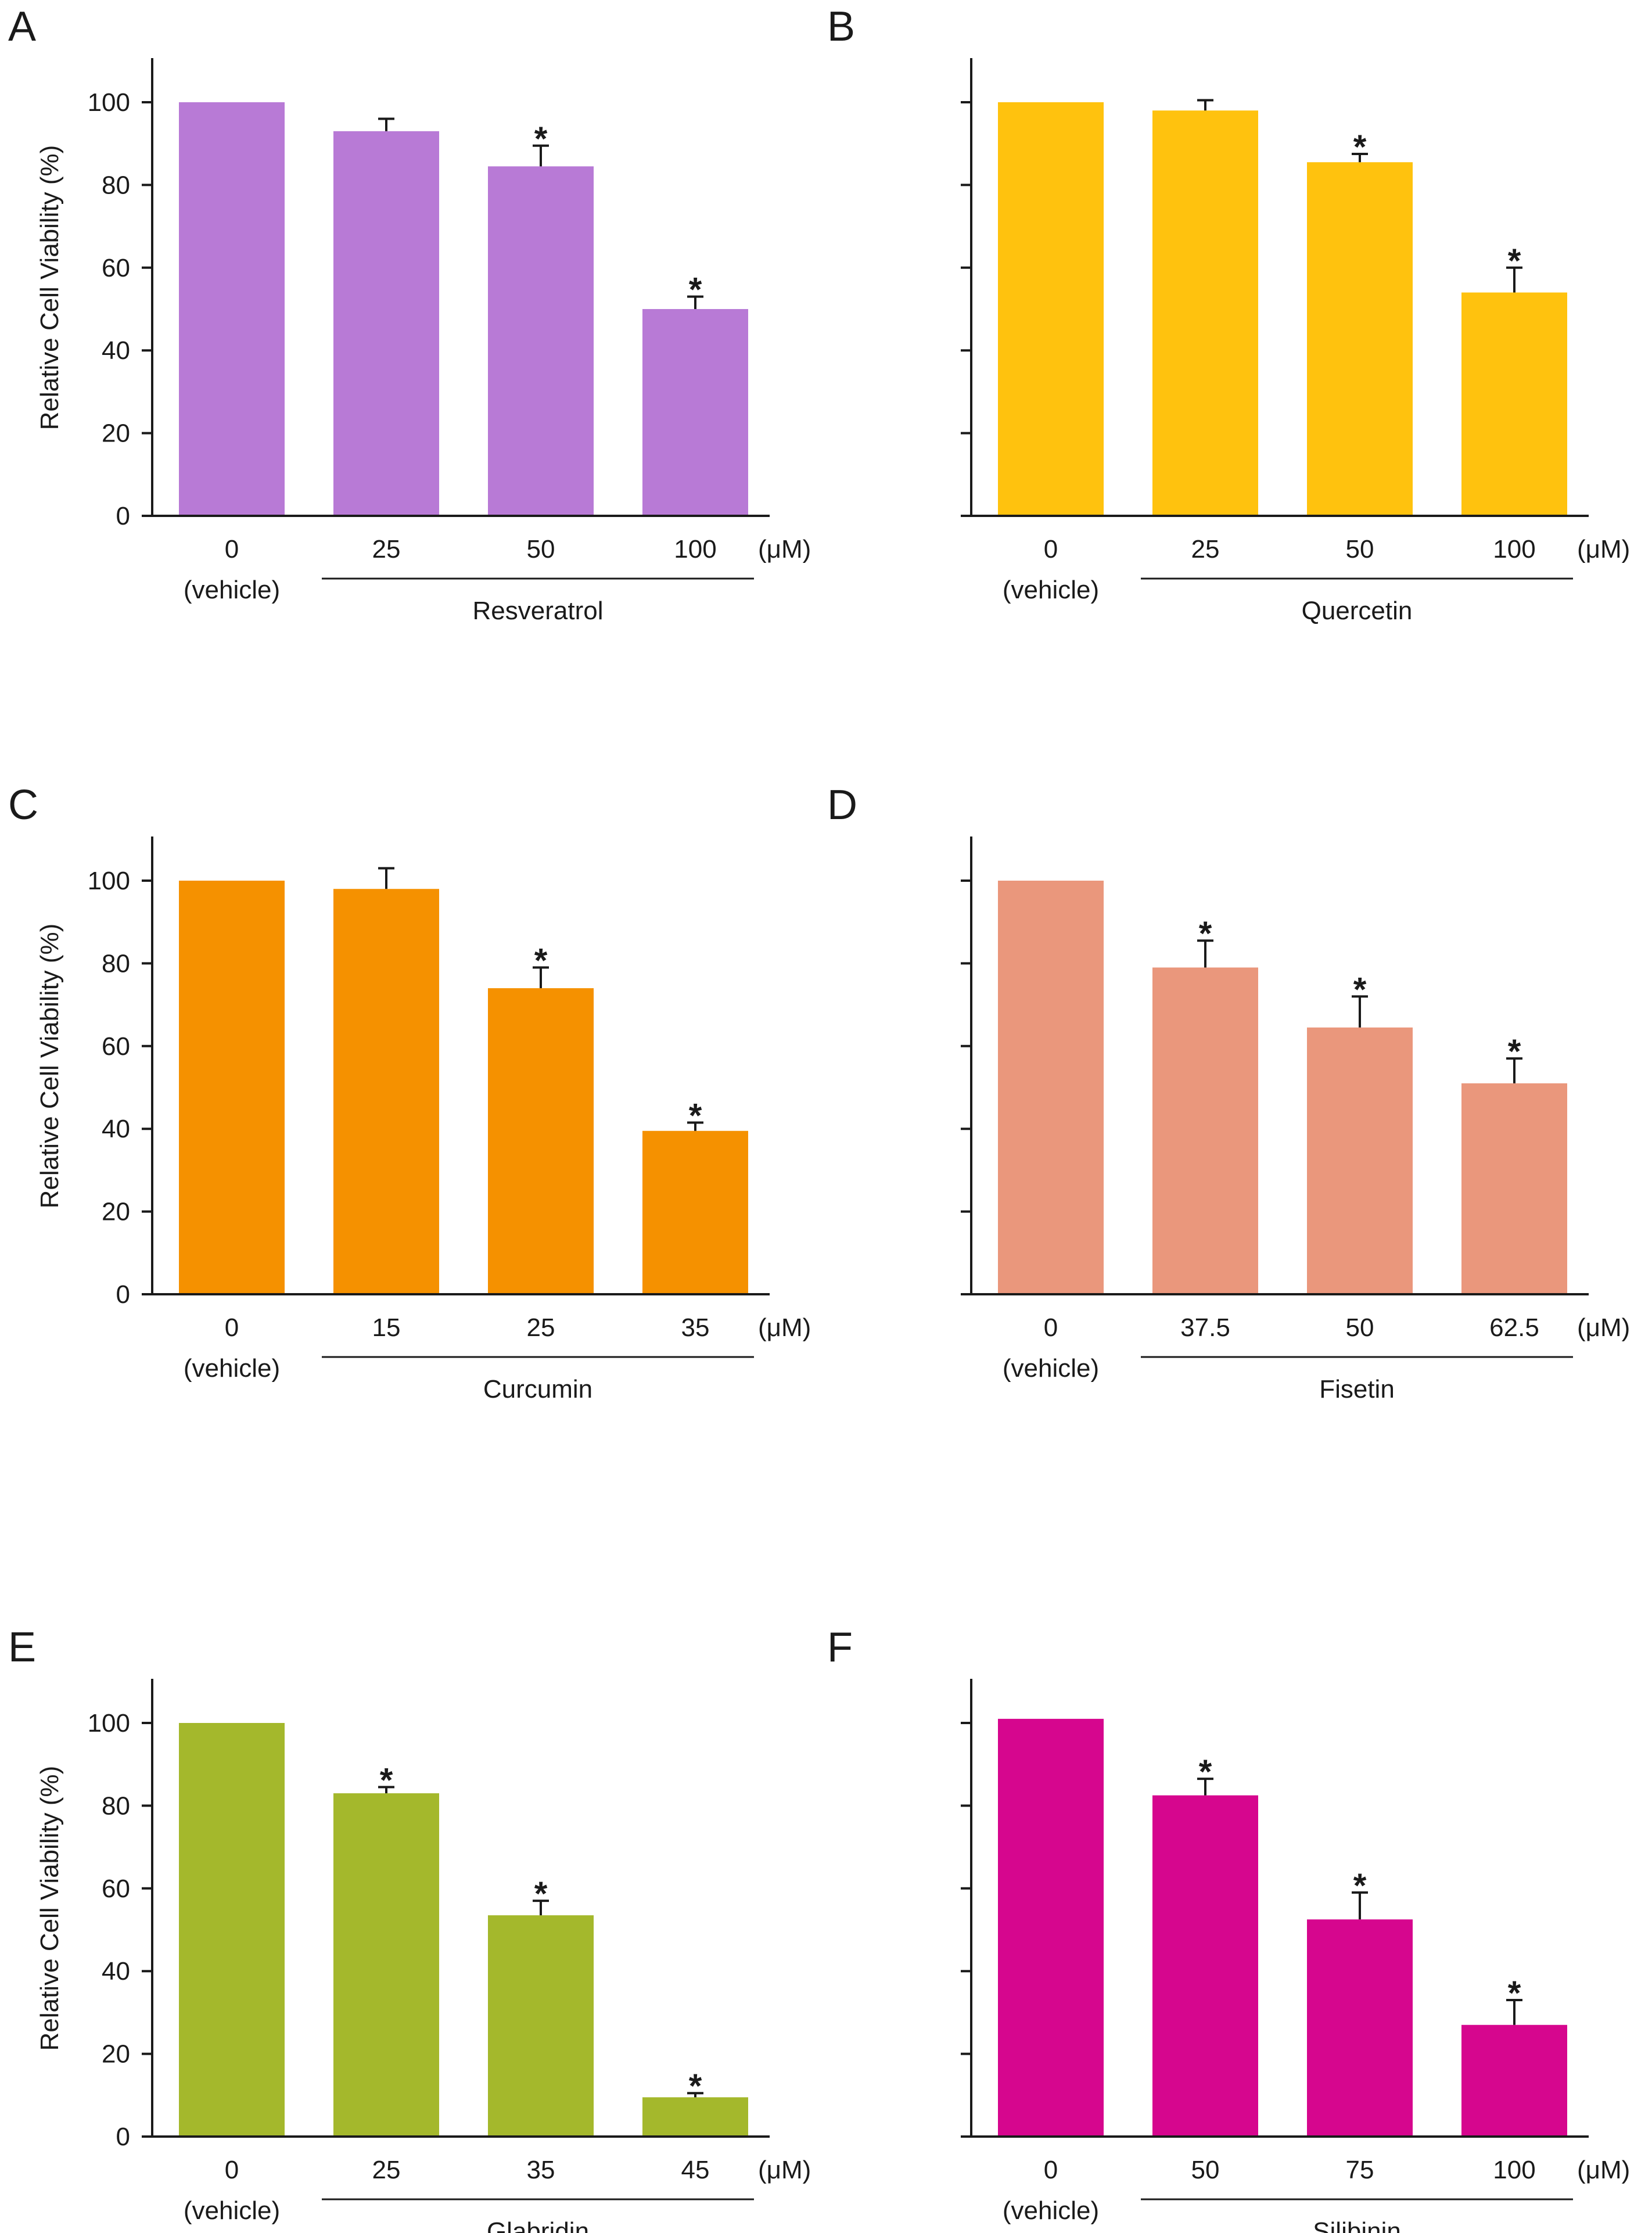 This screenshot has width=1652, height=2233. Describe the element at coordinates (23, 805) in the screenshot. I see `panel-label: C` at that location.